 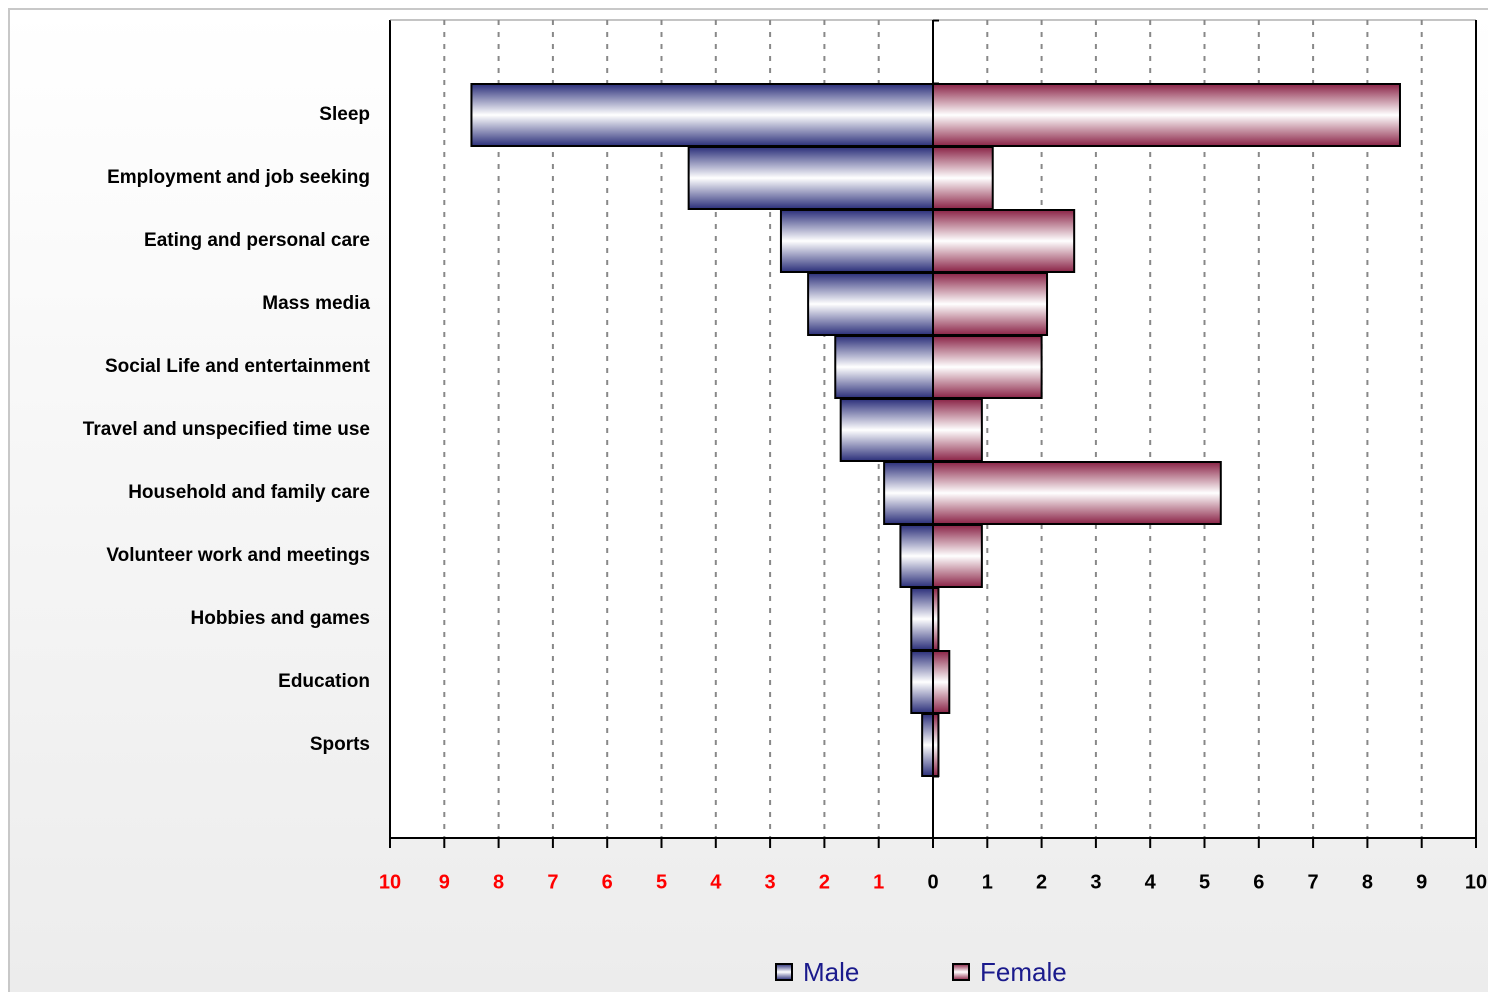 What do you see at coordinates (238, 555) in the screenshot?
I see `category-label: Volunteer work and meetings` at bounding box center [238, 555].